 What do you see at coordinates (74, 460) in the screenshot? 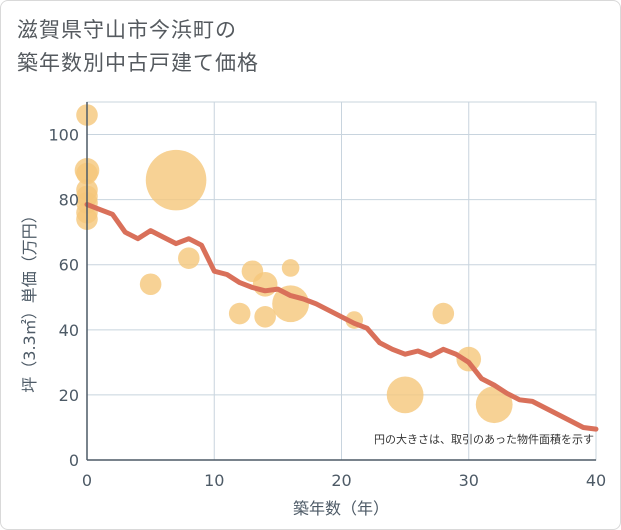
I see `y-tick-label: 0` at bounding box center [74, 460].